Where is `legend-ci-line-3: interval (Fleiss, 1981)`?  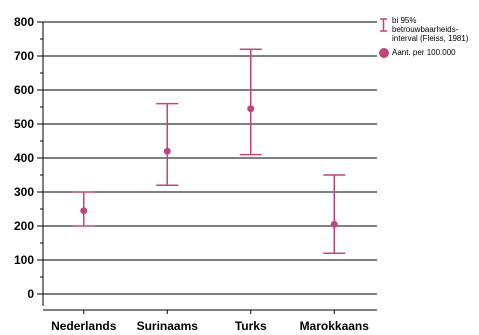 legend-ci-line-3: interval (Fleiss, 1981) is located at coordinates (430, 38).